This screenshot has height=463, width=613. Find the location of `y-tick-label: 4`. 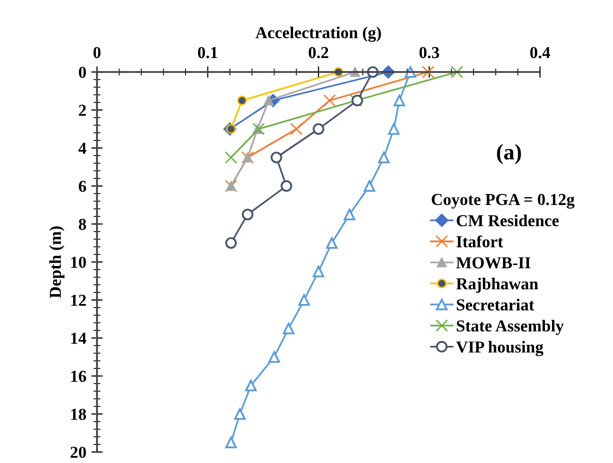

y-tick-label: 4 is located at coordinates (82, 148).